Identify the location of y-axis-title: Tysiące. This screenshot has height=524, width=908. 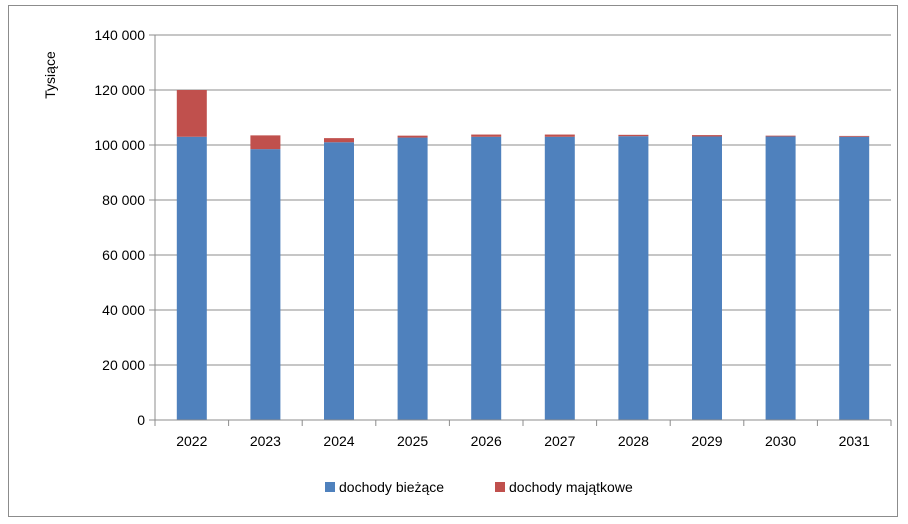
(50, 75).